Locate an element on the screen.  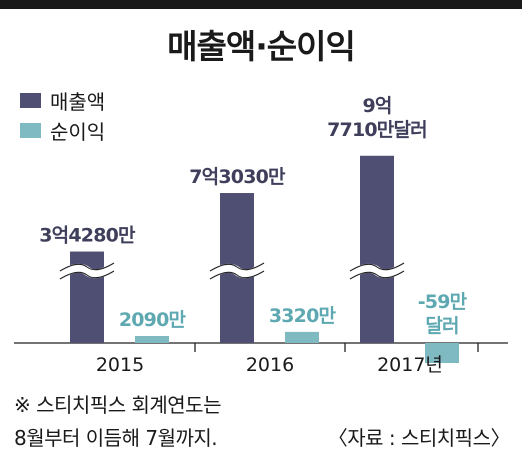
source-note: 〈자료 : 스티치픽스〉 is located at coordinates (419, 438).